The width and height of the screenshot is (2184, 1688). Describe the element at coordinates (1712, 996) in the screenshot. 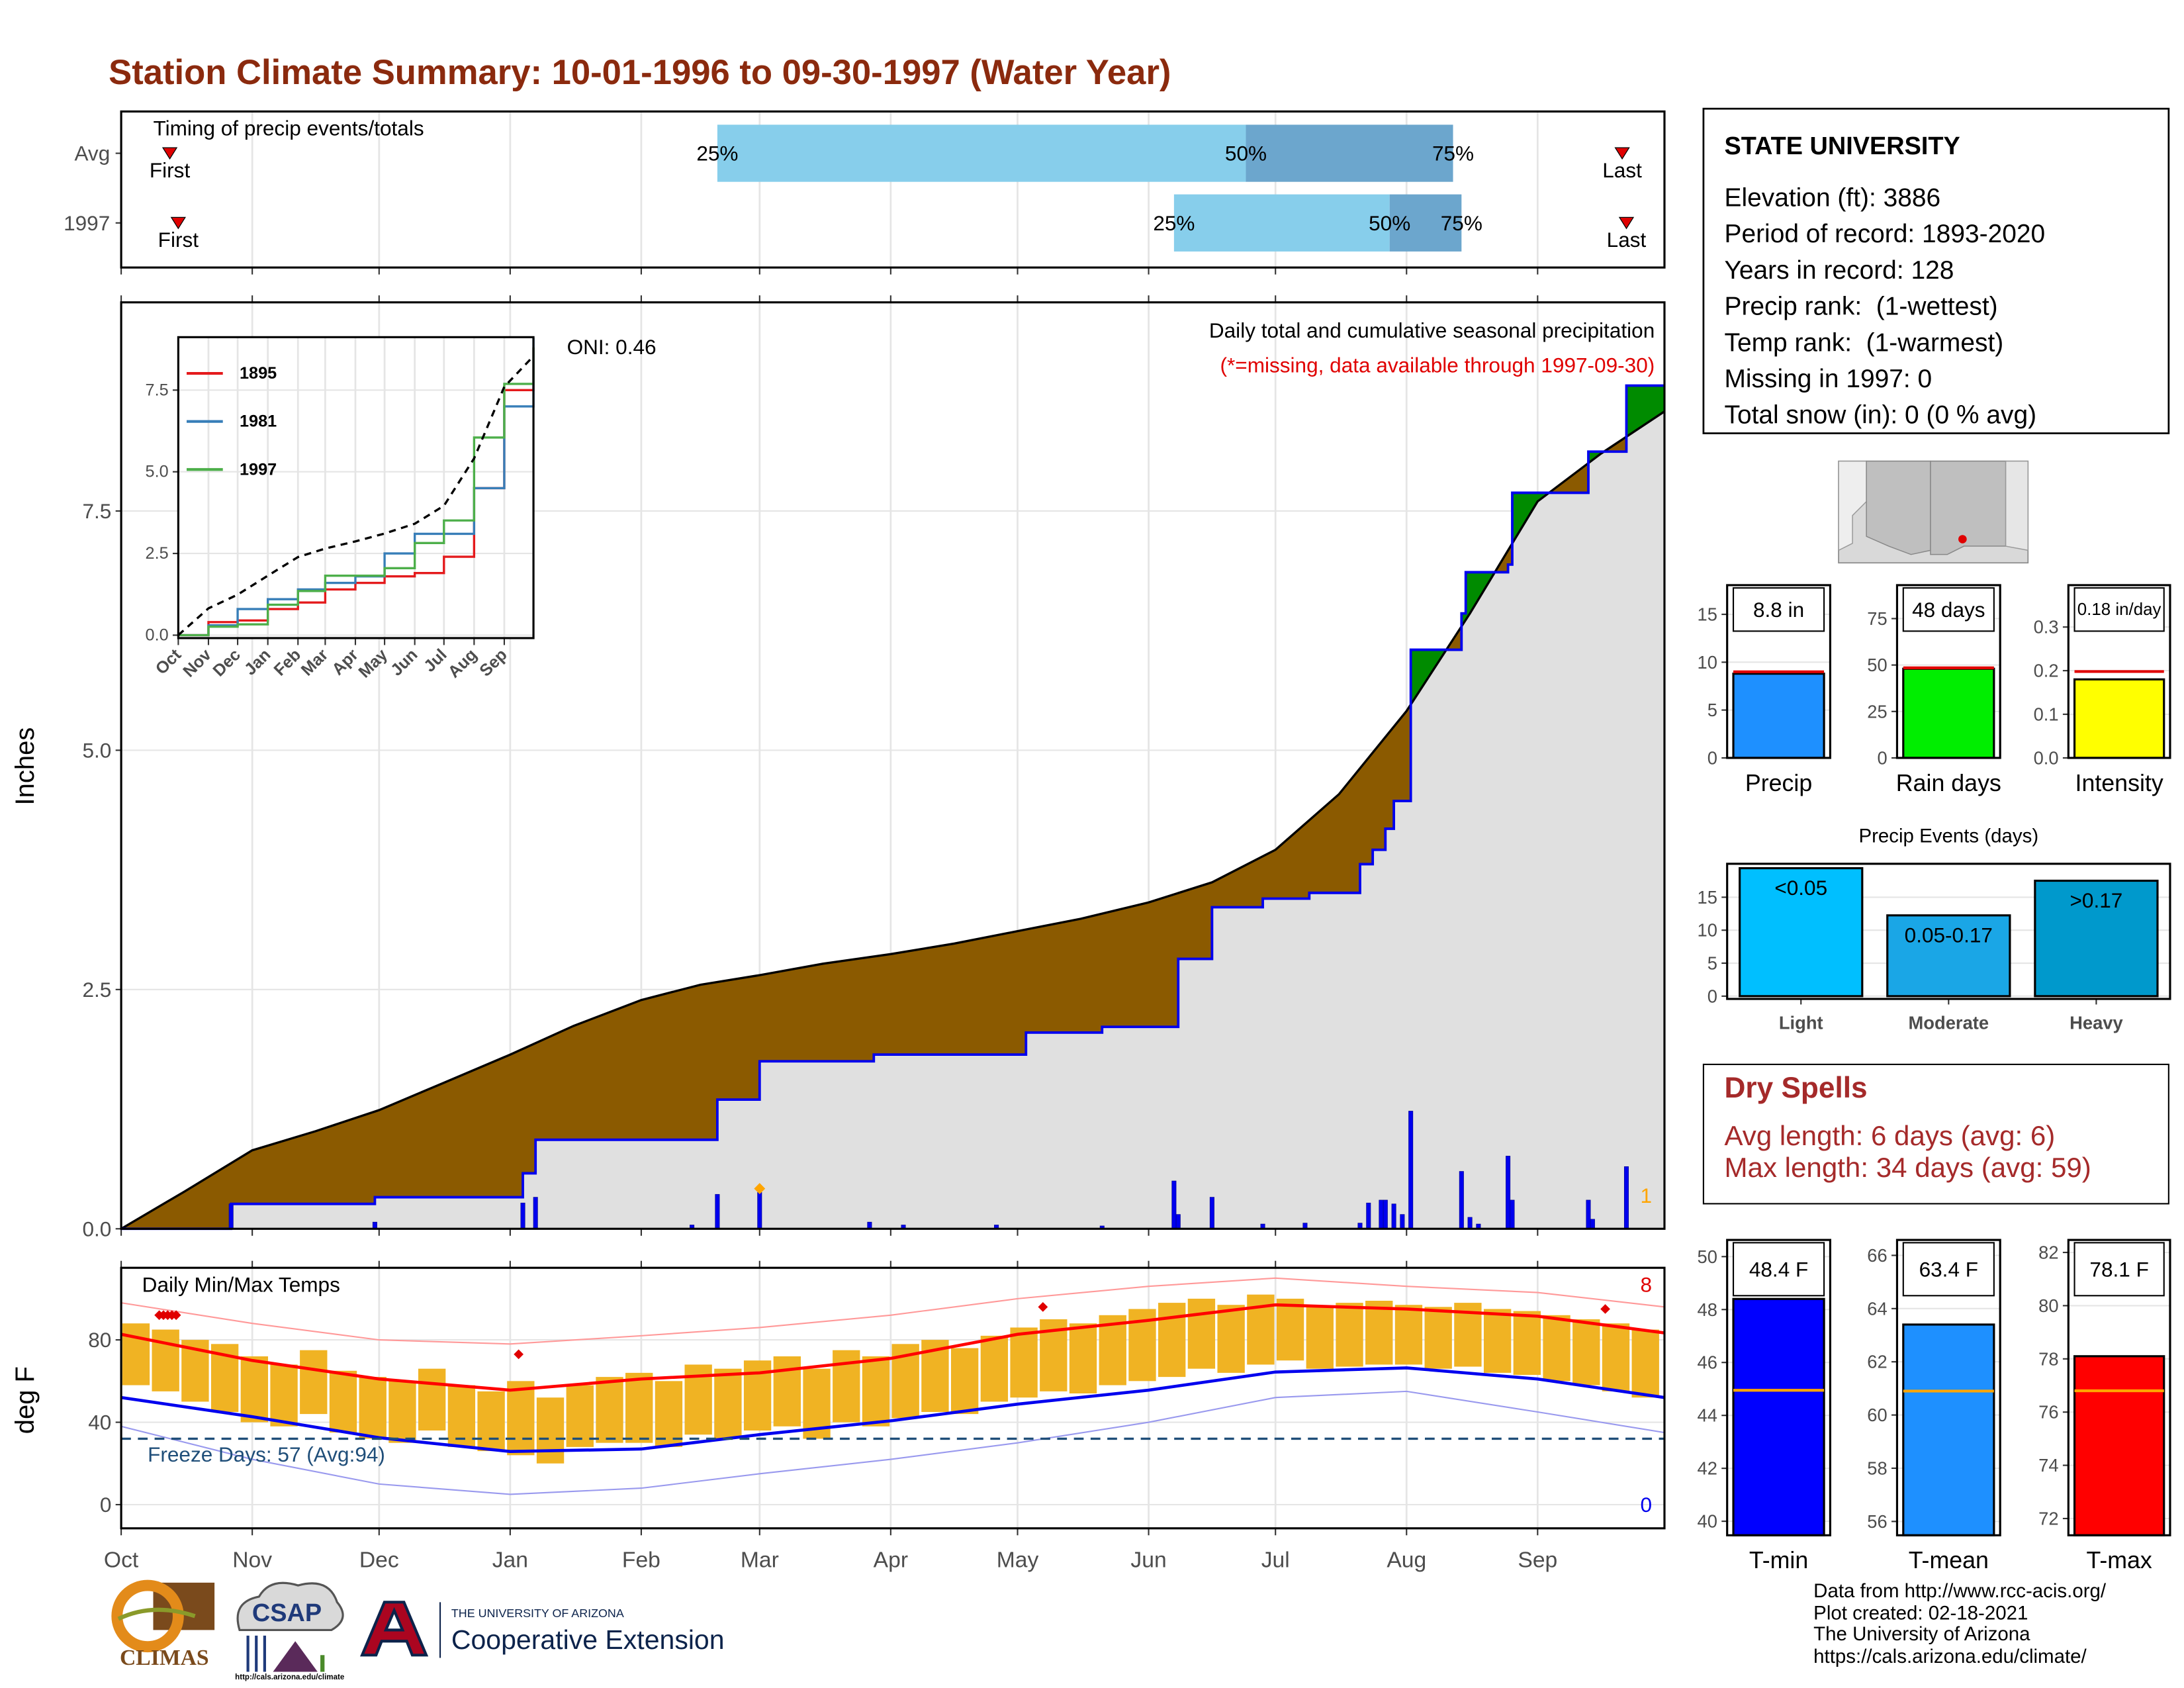

I see `y-tick-label: 0` at that location.